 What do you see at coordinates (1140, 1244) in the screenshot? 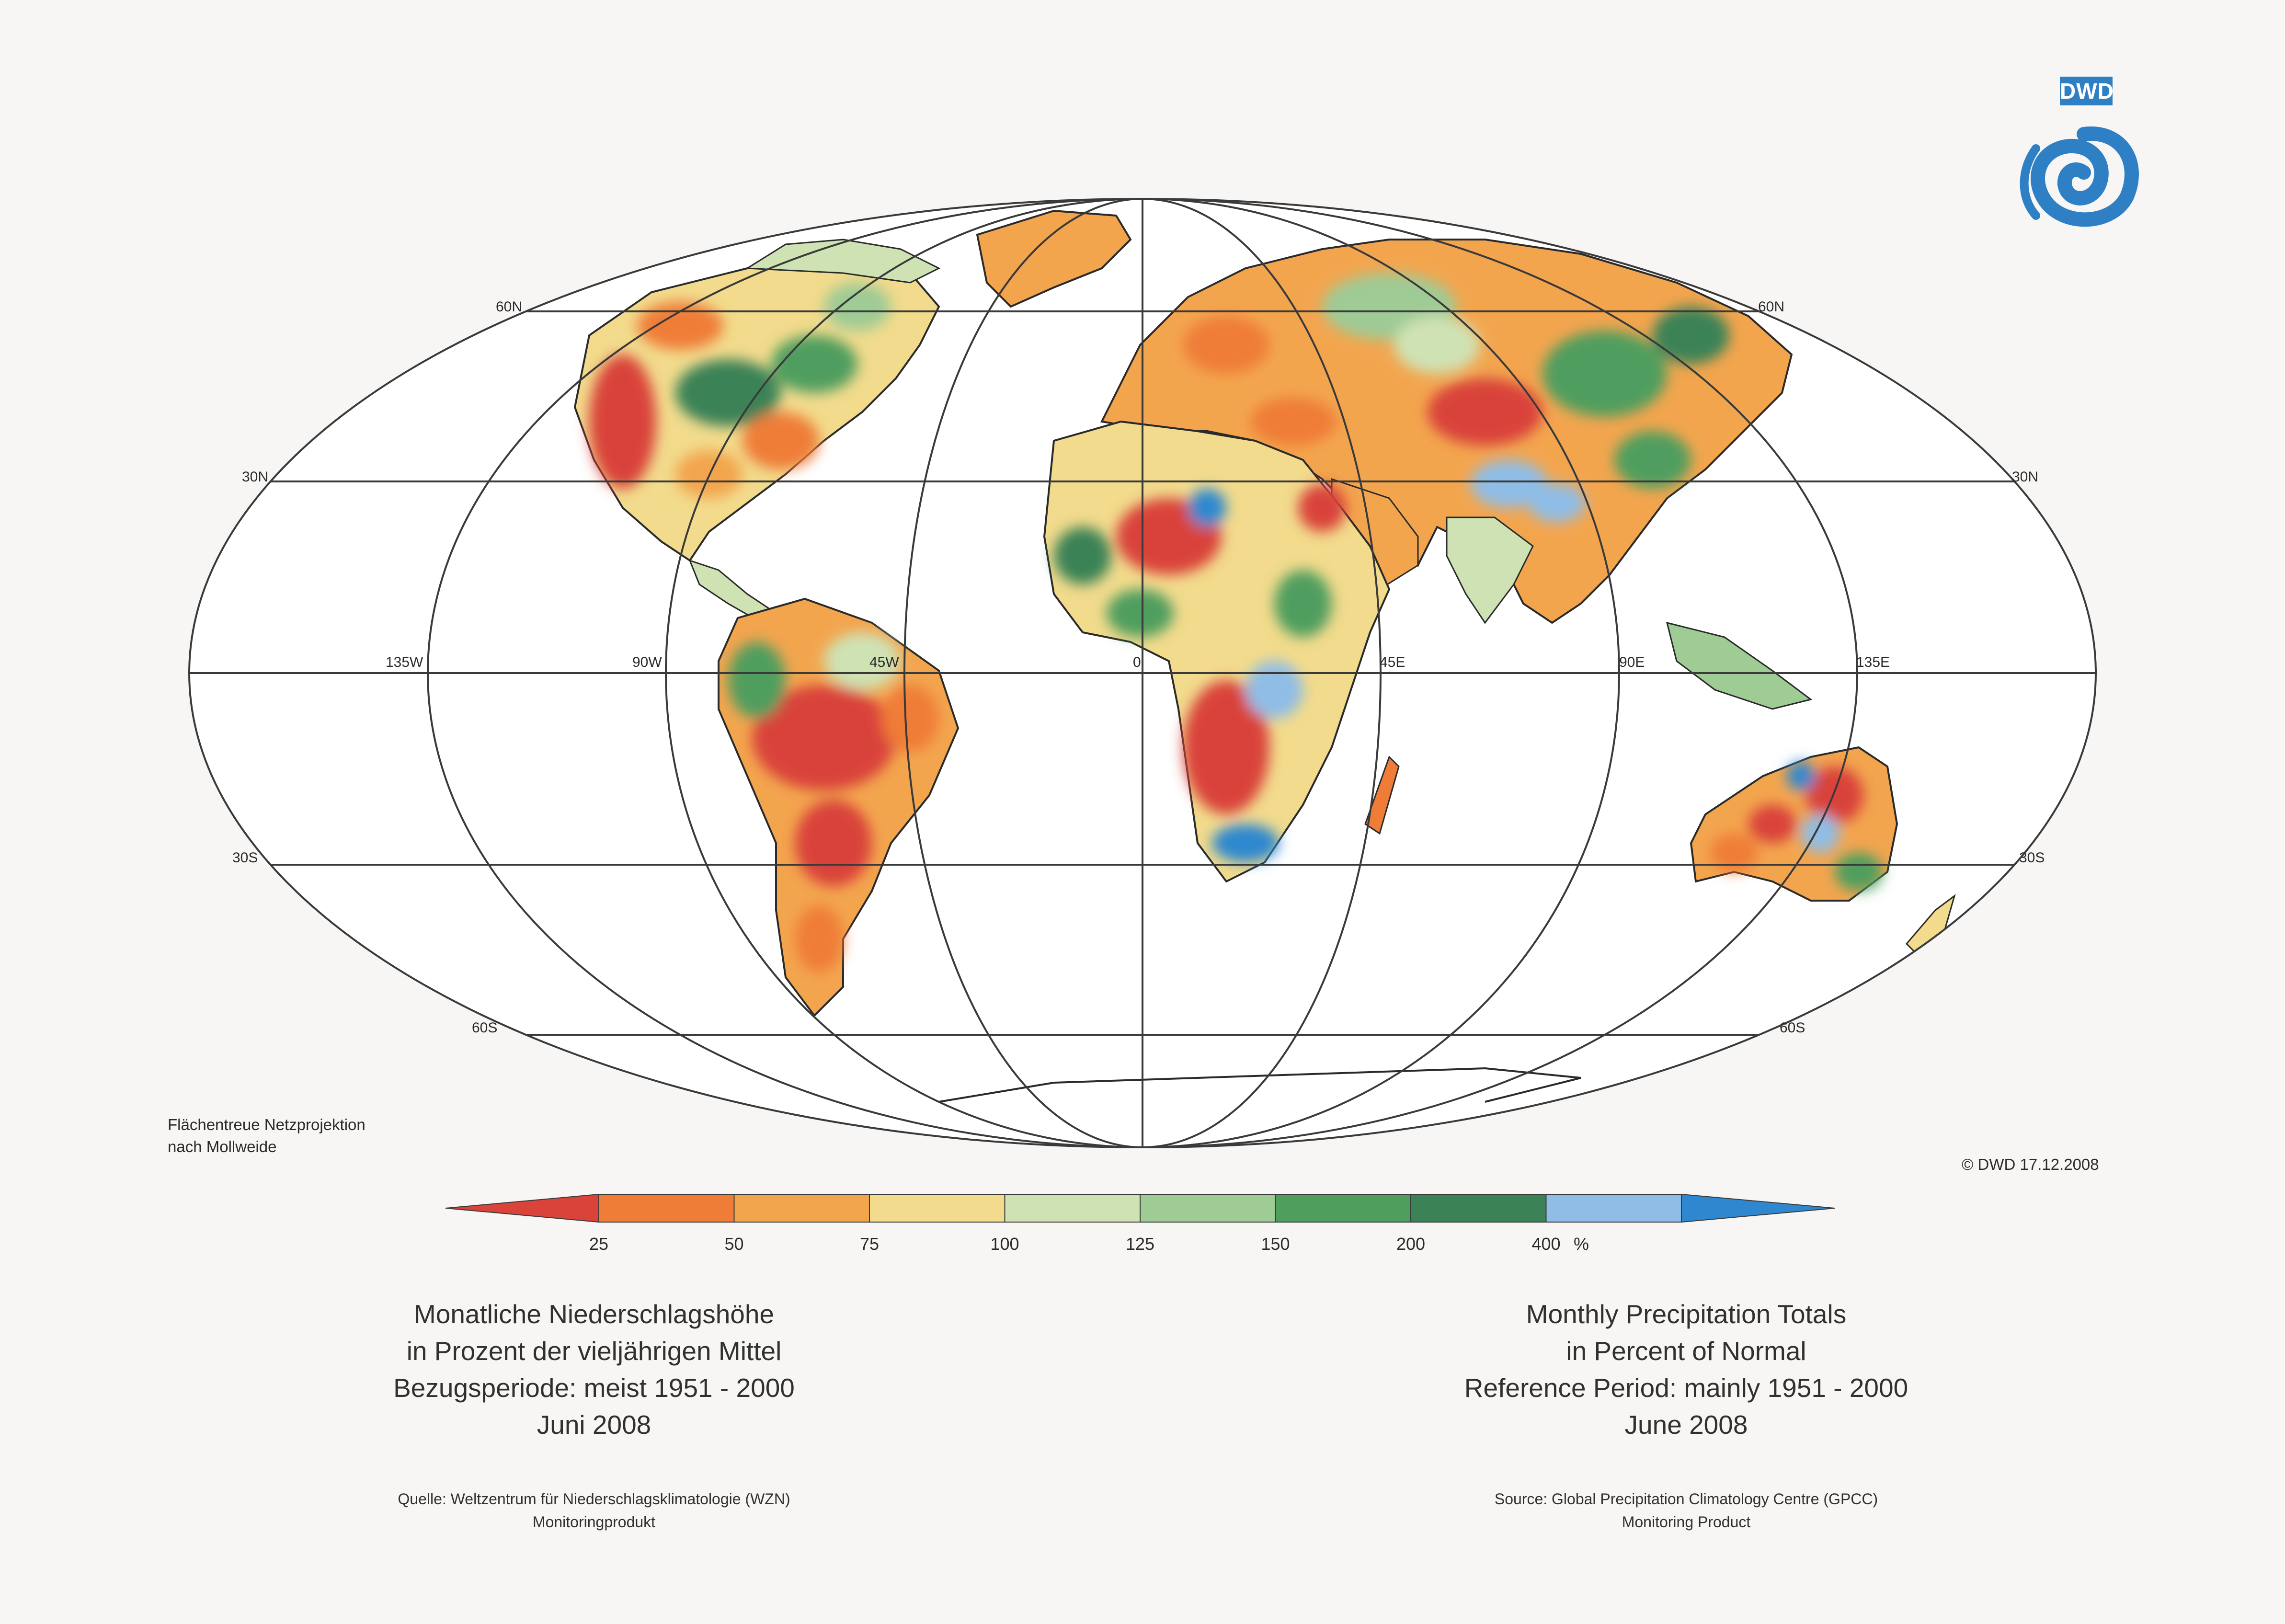
I see `legend-tick-label: 125` at bounding box center [1140, 1244].